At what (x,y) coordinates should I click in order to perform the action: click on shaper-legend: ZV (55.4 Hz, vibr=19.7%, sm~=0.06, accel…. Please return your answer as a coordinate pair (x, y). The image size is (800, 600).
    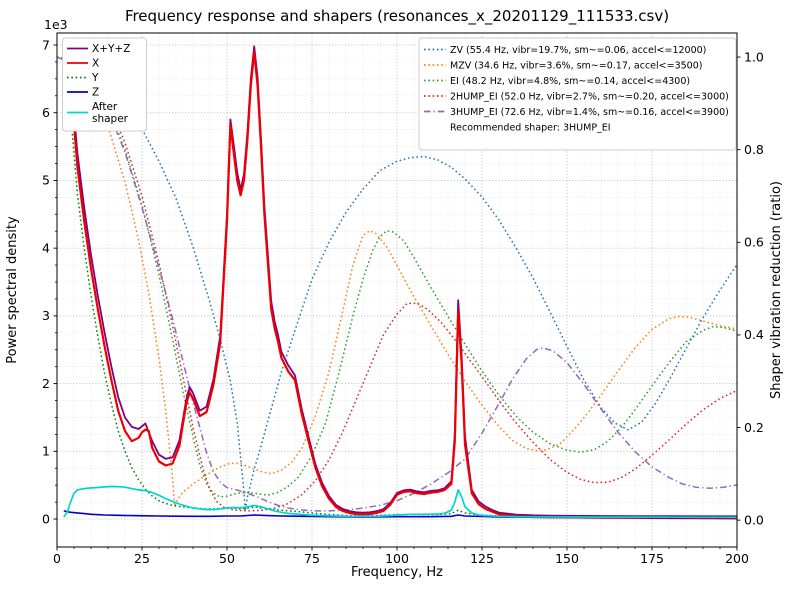
    Looking at the image, I should click on (577, 94).